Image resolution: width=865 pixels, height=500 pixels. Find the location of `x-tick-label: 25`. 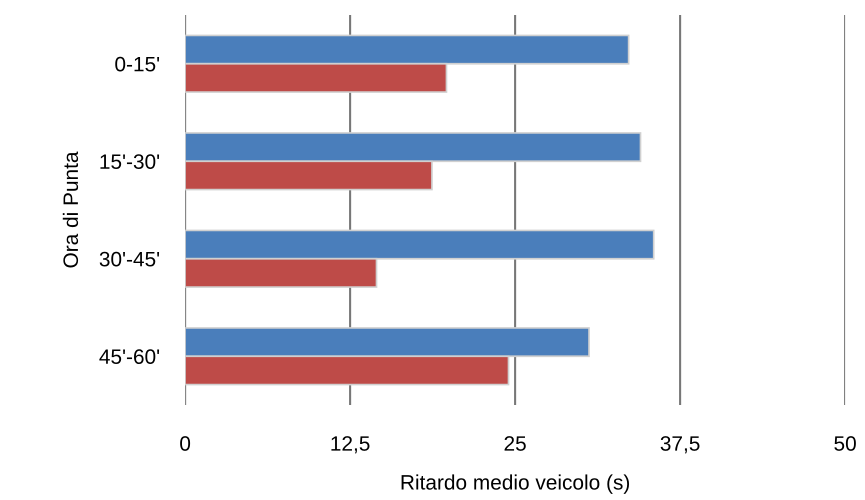

x-tick-label: 25 is located at coordinates (515, 443).